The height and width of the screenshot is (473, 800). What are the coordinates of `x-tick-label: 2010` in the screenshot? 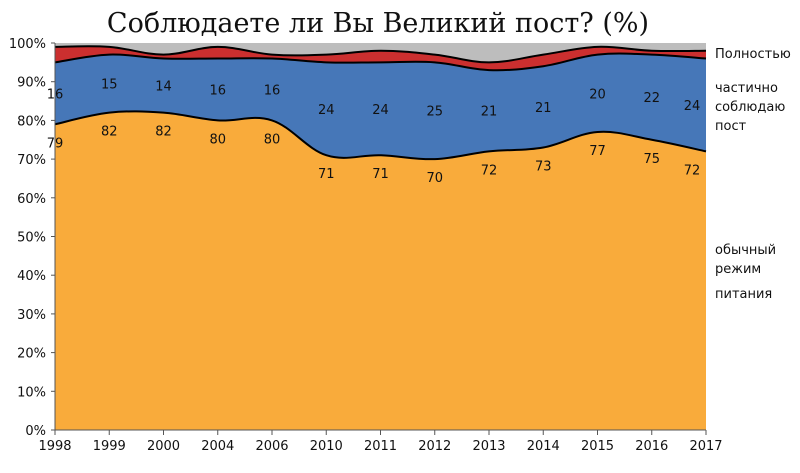 It's located at (326, 446).